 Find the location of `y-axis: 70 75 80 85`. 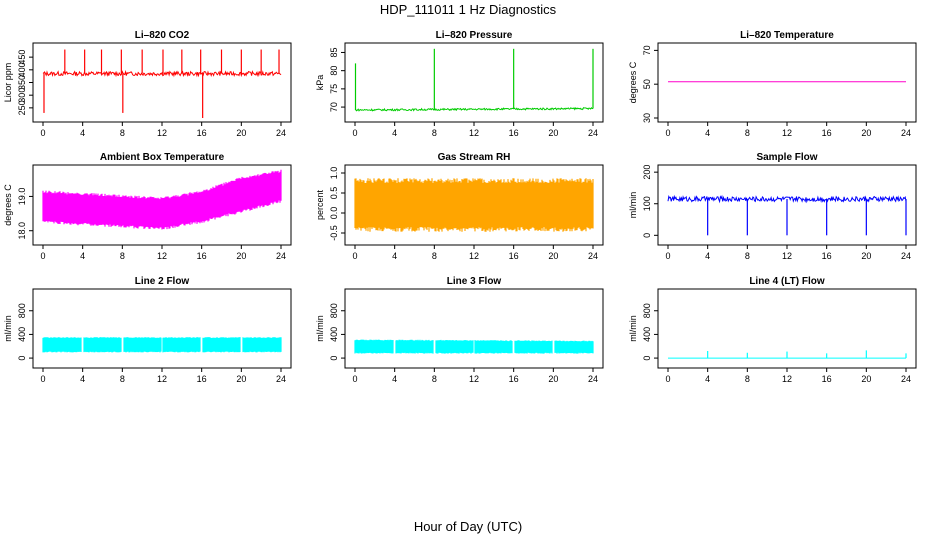

y-axis: 70 75 80 85 is located at coordinates (337, 79).